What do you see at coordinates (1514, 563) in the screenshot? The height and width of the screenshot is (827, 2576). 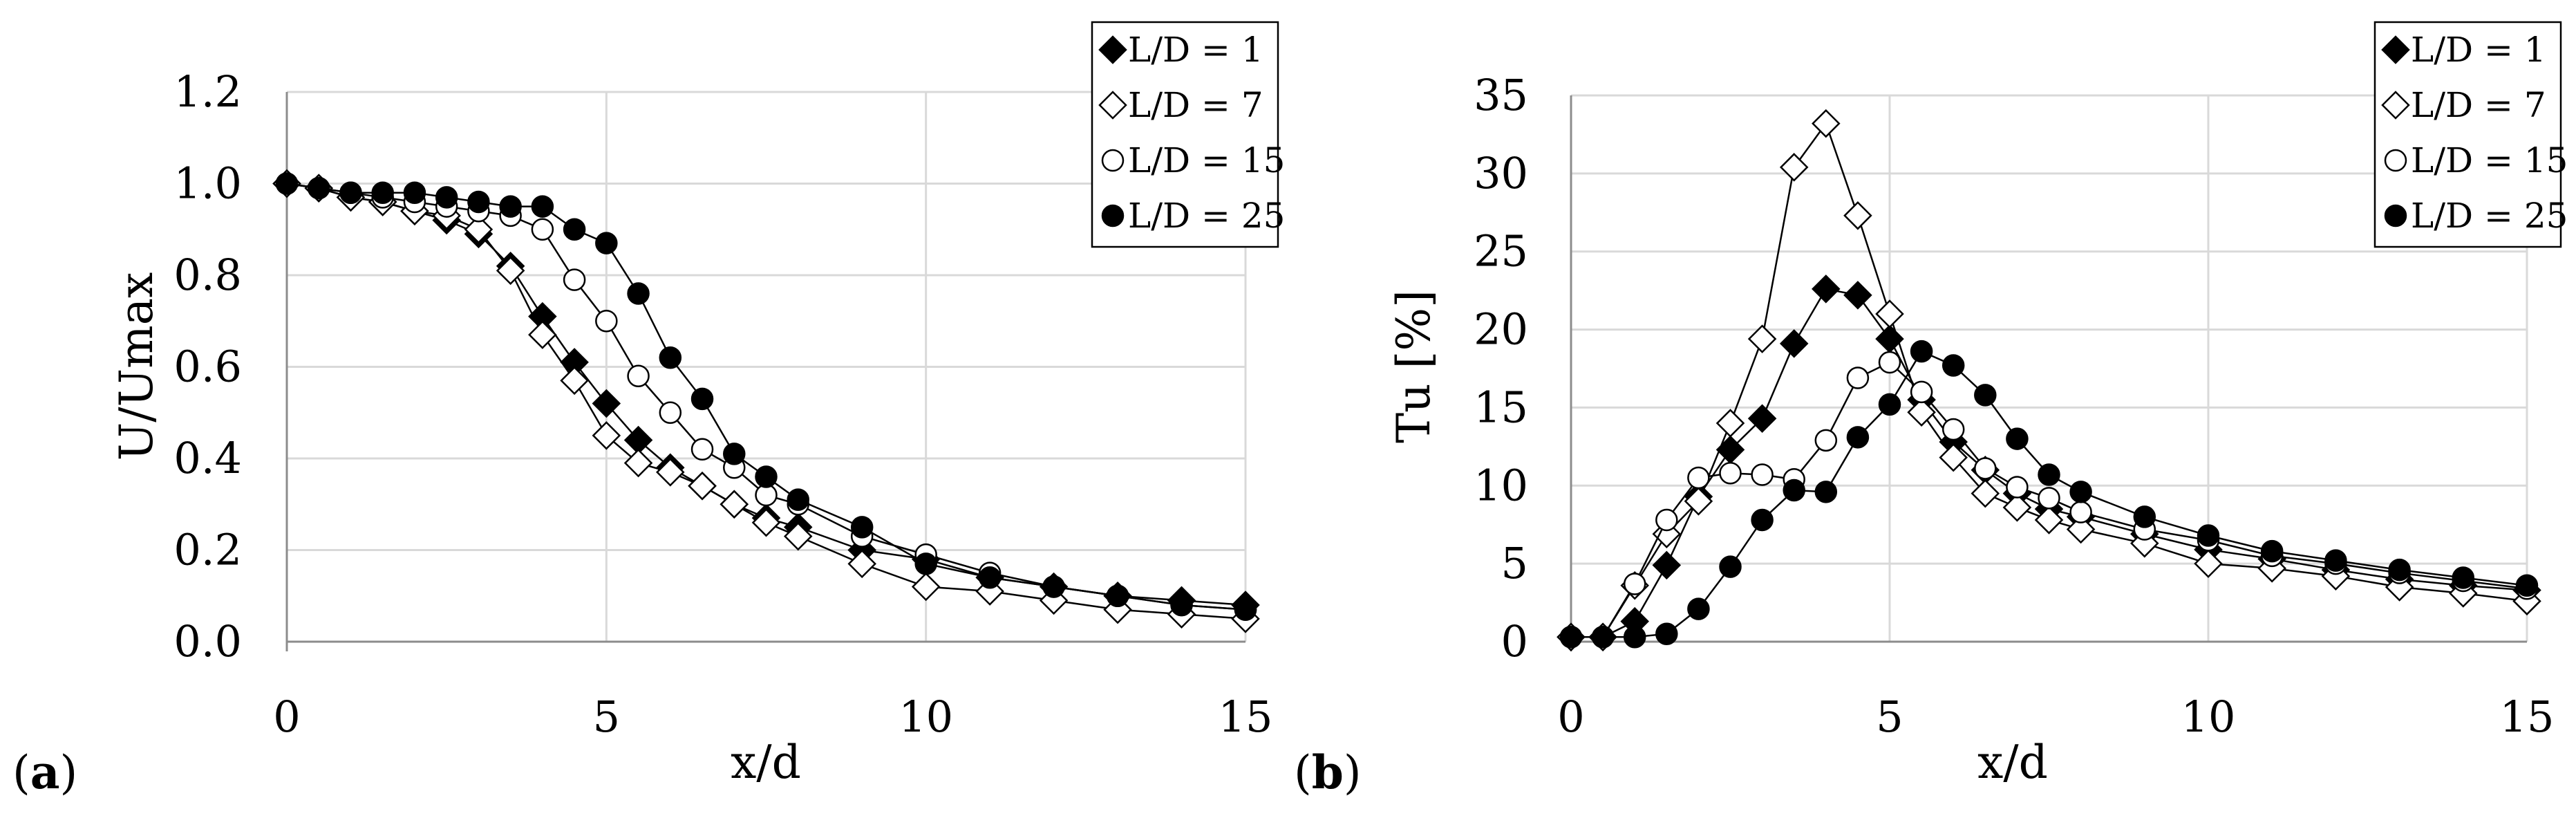 I see `panel-b-ytick-label-1: 5` at bounding box center [1514, 563].